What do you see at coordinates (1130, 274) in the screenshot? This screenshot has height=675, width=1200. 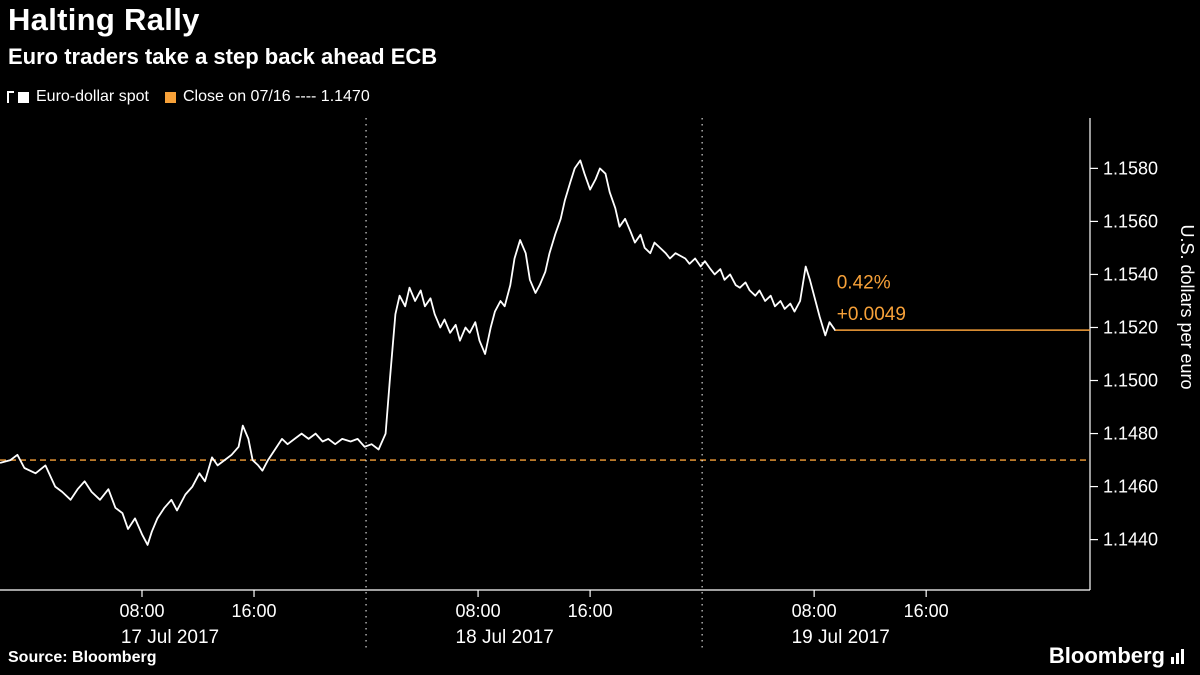 I see `y-tick-label: 1.1540` at bounding box center [1130, 274].